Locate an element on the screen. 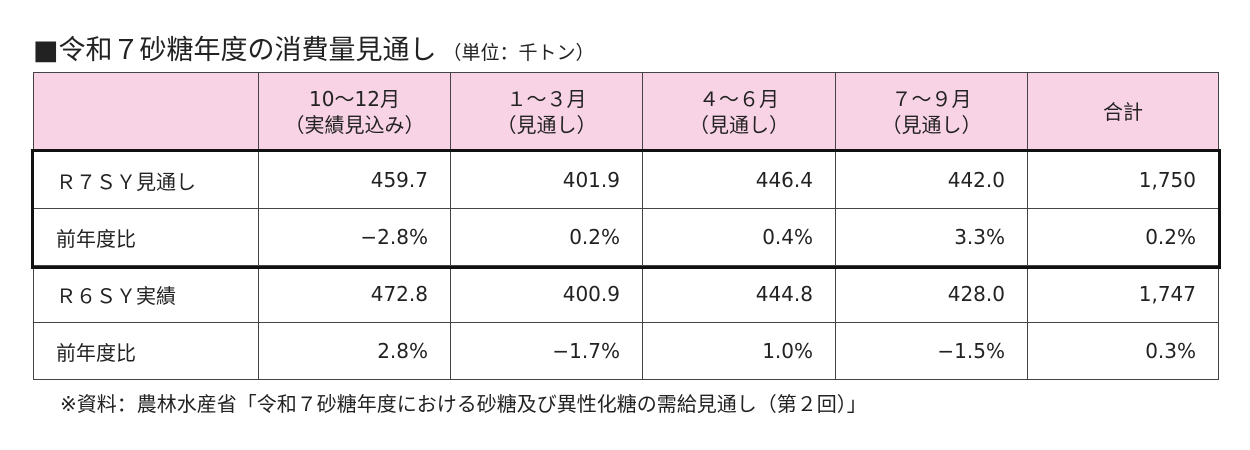 This screenshot has width=1250, height=450. row-label: Ｒ７ＳＹ見通し is located at coordinates (146, 180).